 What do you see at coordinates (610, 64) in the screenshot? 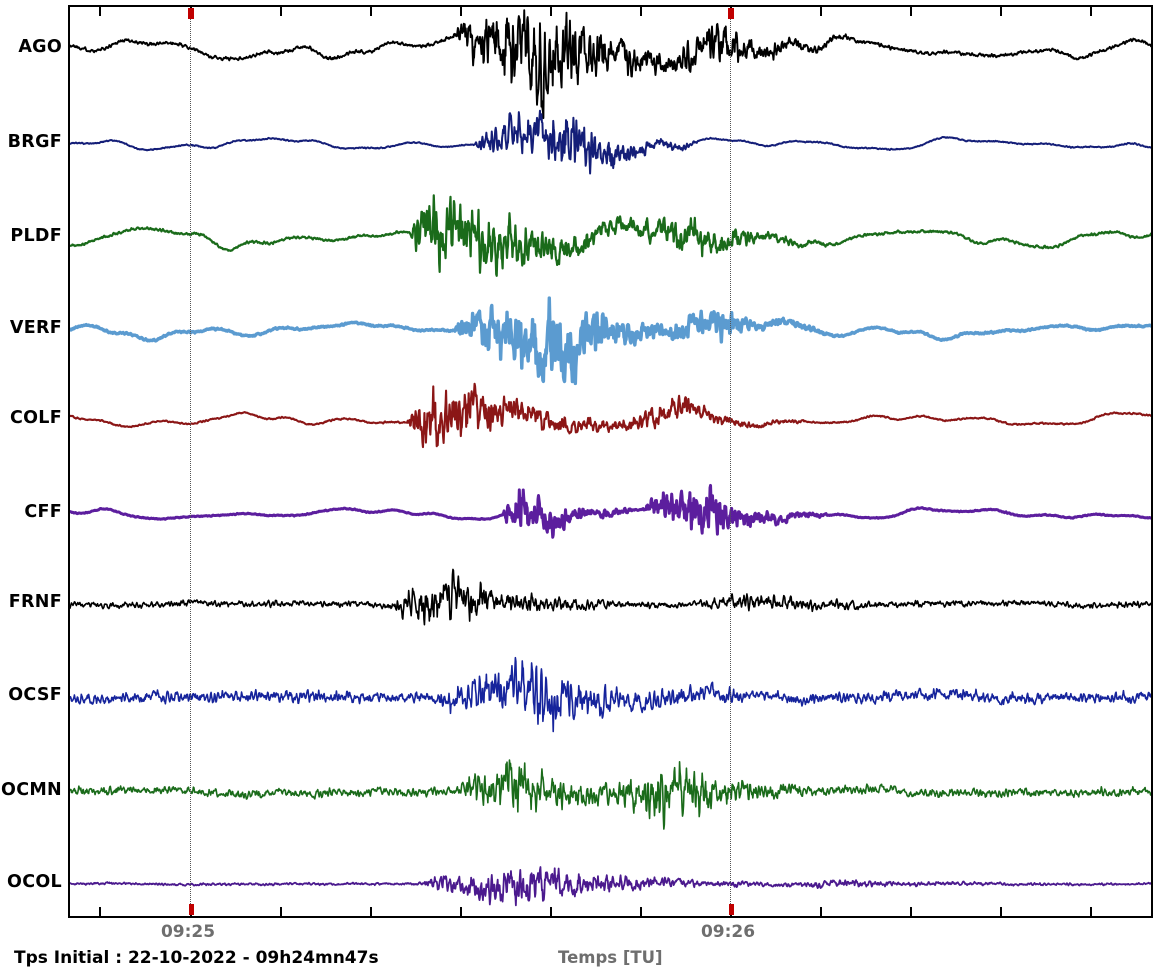
I see `trace-ago` at bounding box center [610, 64].